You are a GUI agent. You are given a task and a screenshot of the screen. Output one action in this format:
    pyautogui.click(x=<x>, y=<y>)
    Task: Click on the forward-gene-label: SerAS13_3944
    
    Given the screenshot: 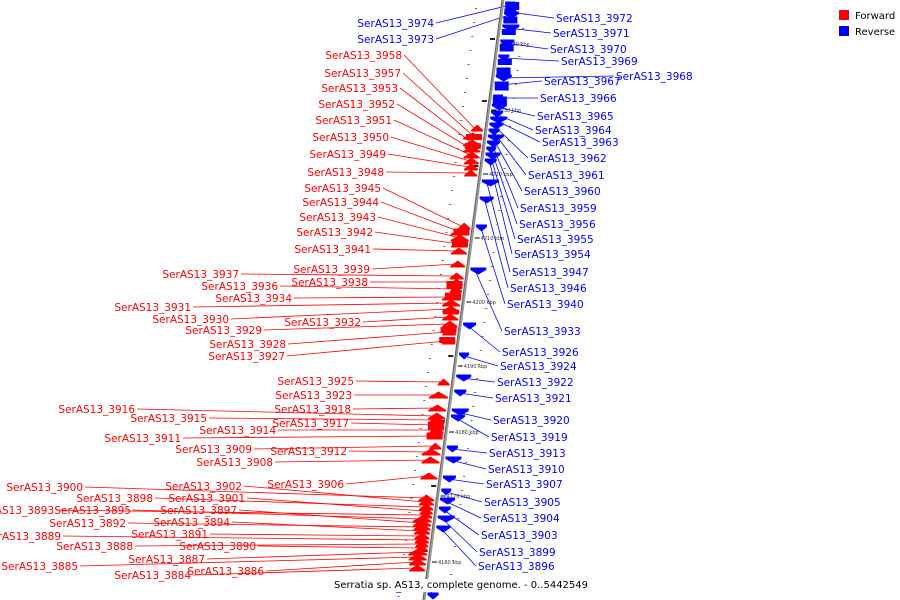 What is the action you would take?
    pyautogui.click(x=340, y=203)
    